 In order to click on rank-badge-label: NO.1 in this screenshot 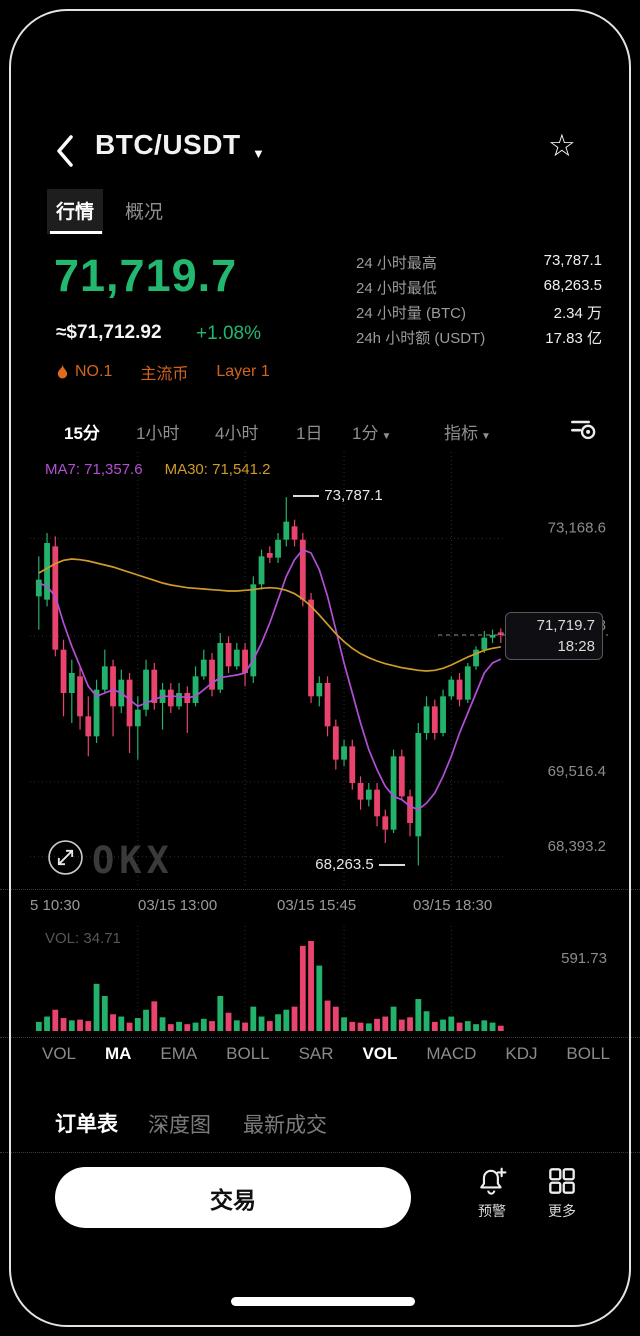, I will do `click(94, 371)`.